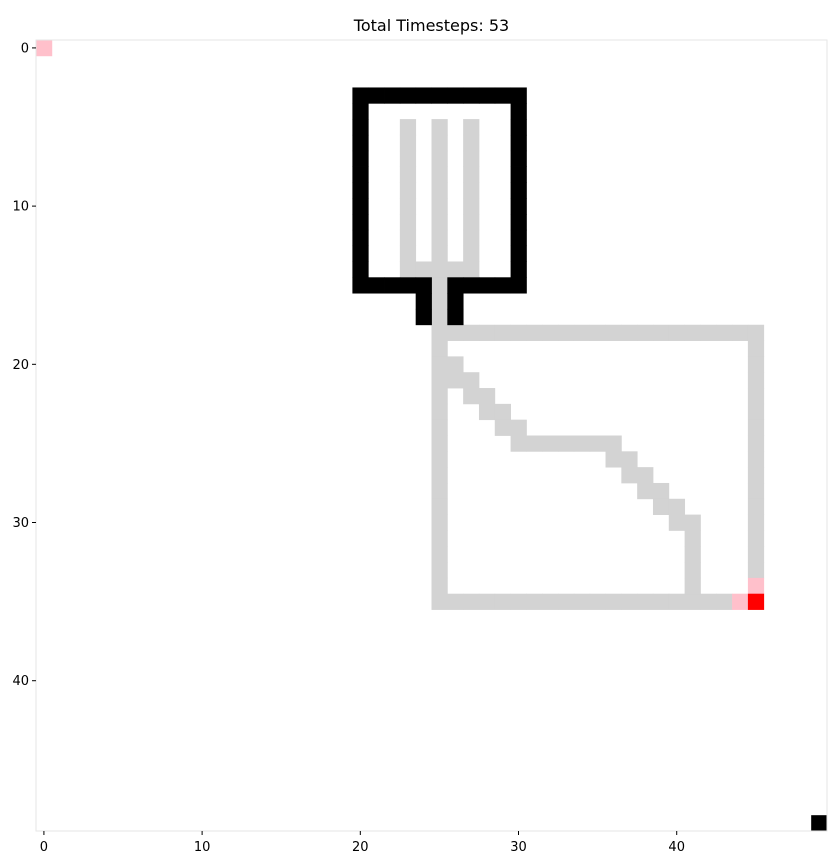 Image resolution: width=836 pixels, height=860 pixels. Describe the element at coordinates (518, 847) in the screenshot. I see `x-tick-label: 30` at that location.